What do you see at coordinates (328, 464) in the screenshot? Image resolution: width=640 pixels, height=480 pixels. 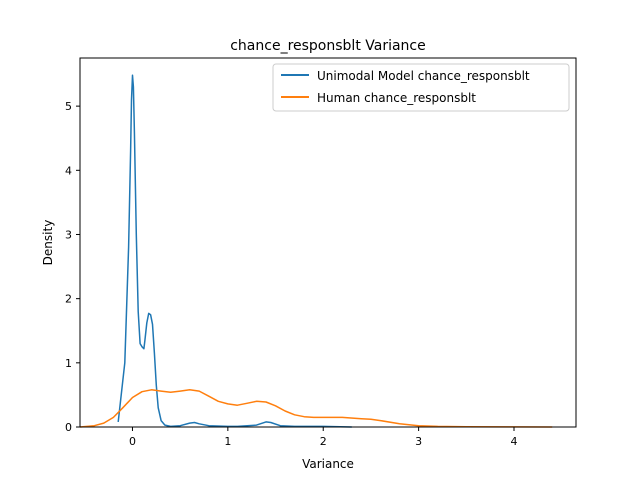 I see `x-axis-label: Variance` at bounding box center [328, 464].